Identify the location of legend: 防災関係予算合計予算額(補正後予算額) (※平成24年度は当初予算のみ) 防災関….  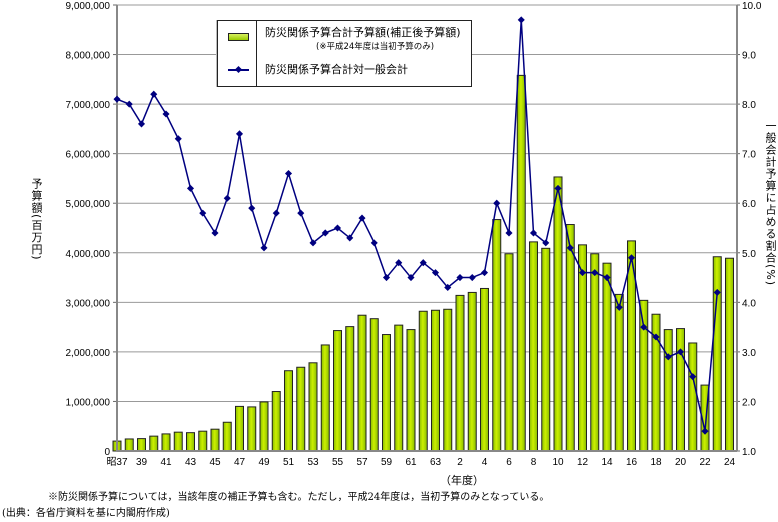
(344, 53).